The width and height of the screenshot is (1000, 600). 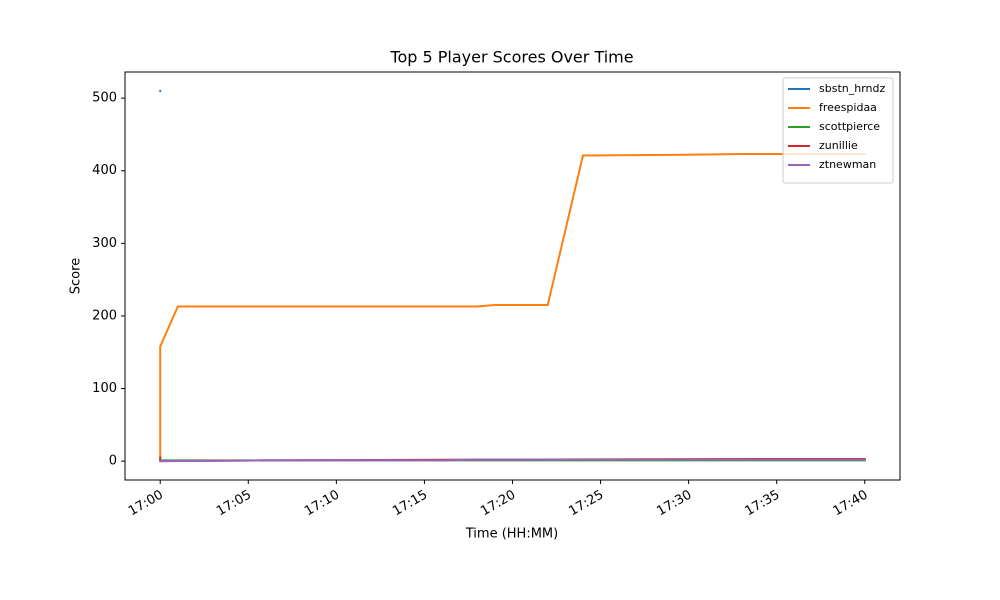 What do you see at coordinates (512, 460) in the screenshot?
I see `series-line` at bounding box center [512, 460].